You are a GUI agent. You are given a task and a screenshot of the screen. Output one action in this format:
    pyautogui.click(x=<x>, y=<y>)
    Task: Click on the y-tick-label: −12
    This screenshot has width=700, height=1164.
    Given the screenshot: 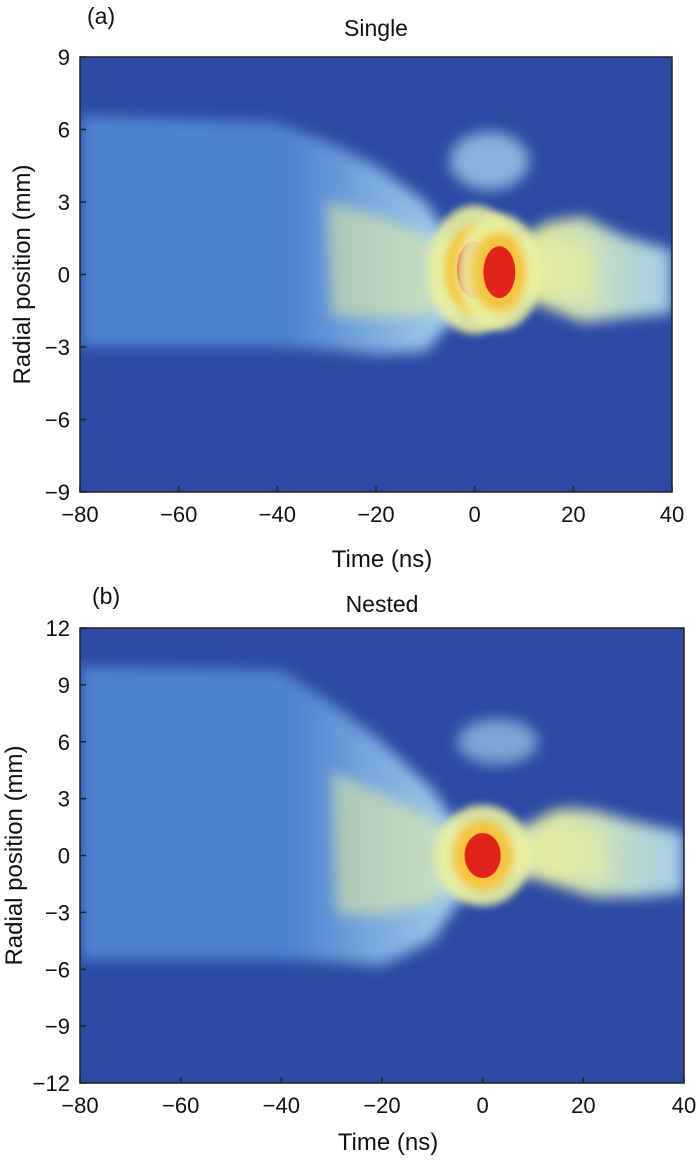 What is the action you would take?
    pyautogui.click(x=51, y=1083)
    